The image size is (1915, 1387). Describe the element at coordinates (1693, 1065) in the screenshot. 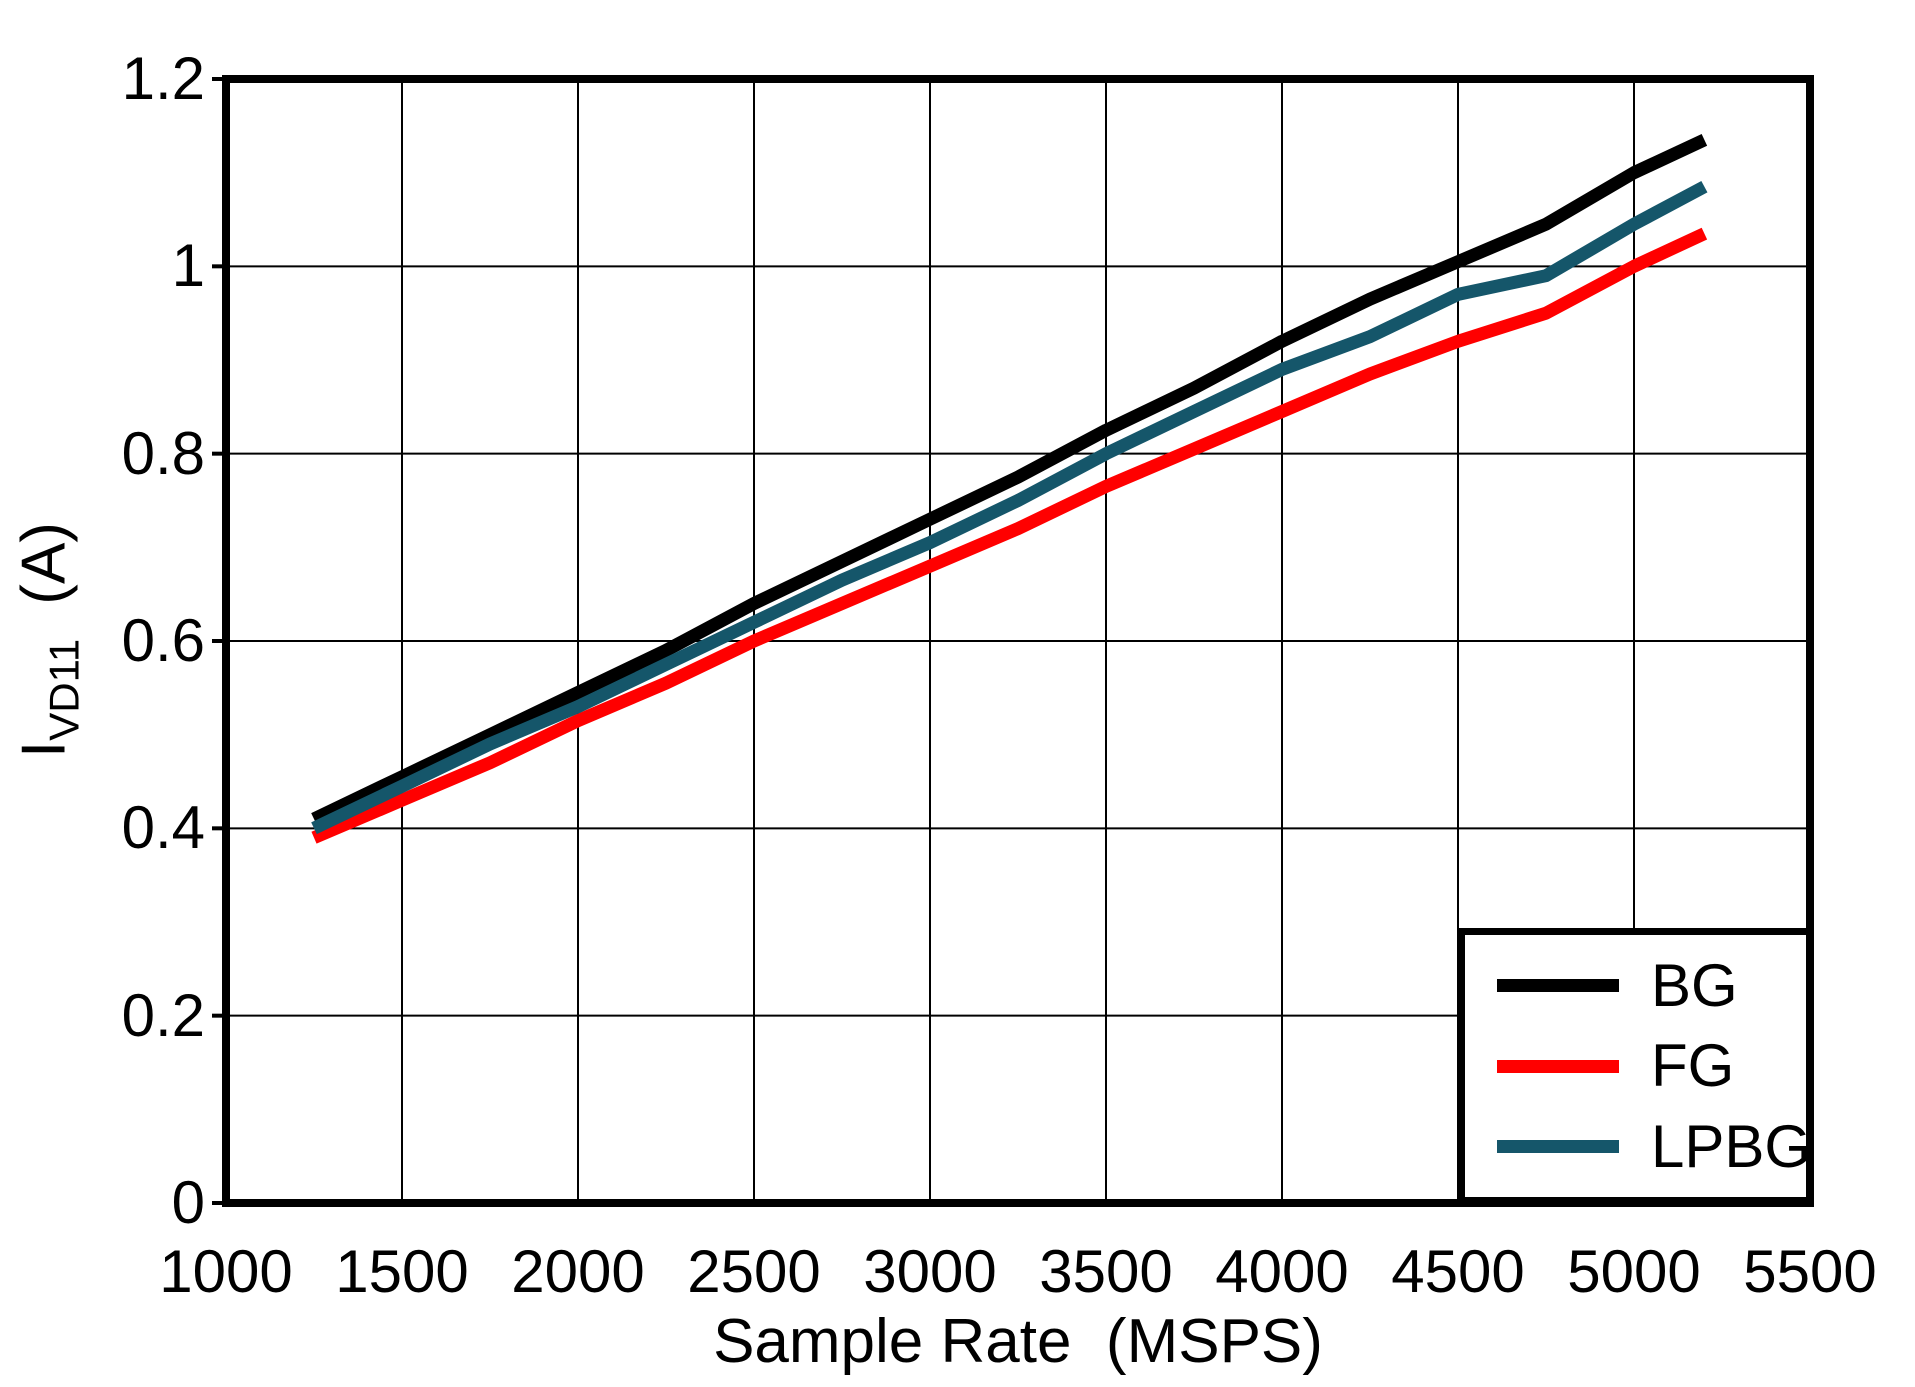

I see `legend-label: FG` at that location.